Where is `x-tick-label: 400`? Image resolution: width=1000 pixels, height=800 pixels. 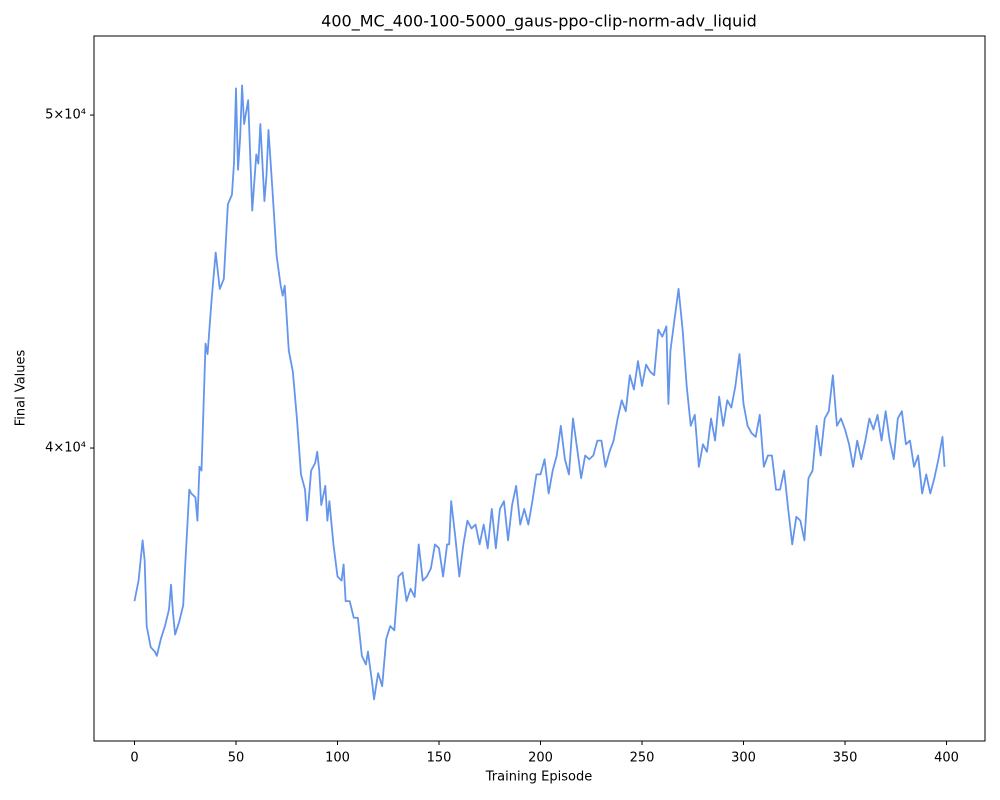
x-tick-label: 400 is located at coordinates (946, 758).